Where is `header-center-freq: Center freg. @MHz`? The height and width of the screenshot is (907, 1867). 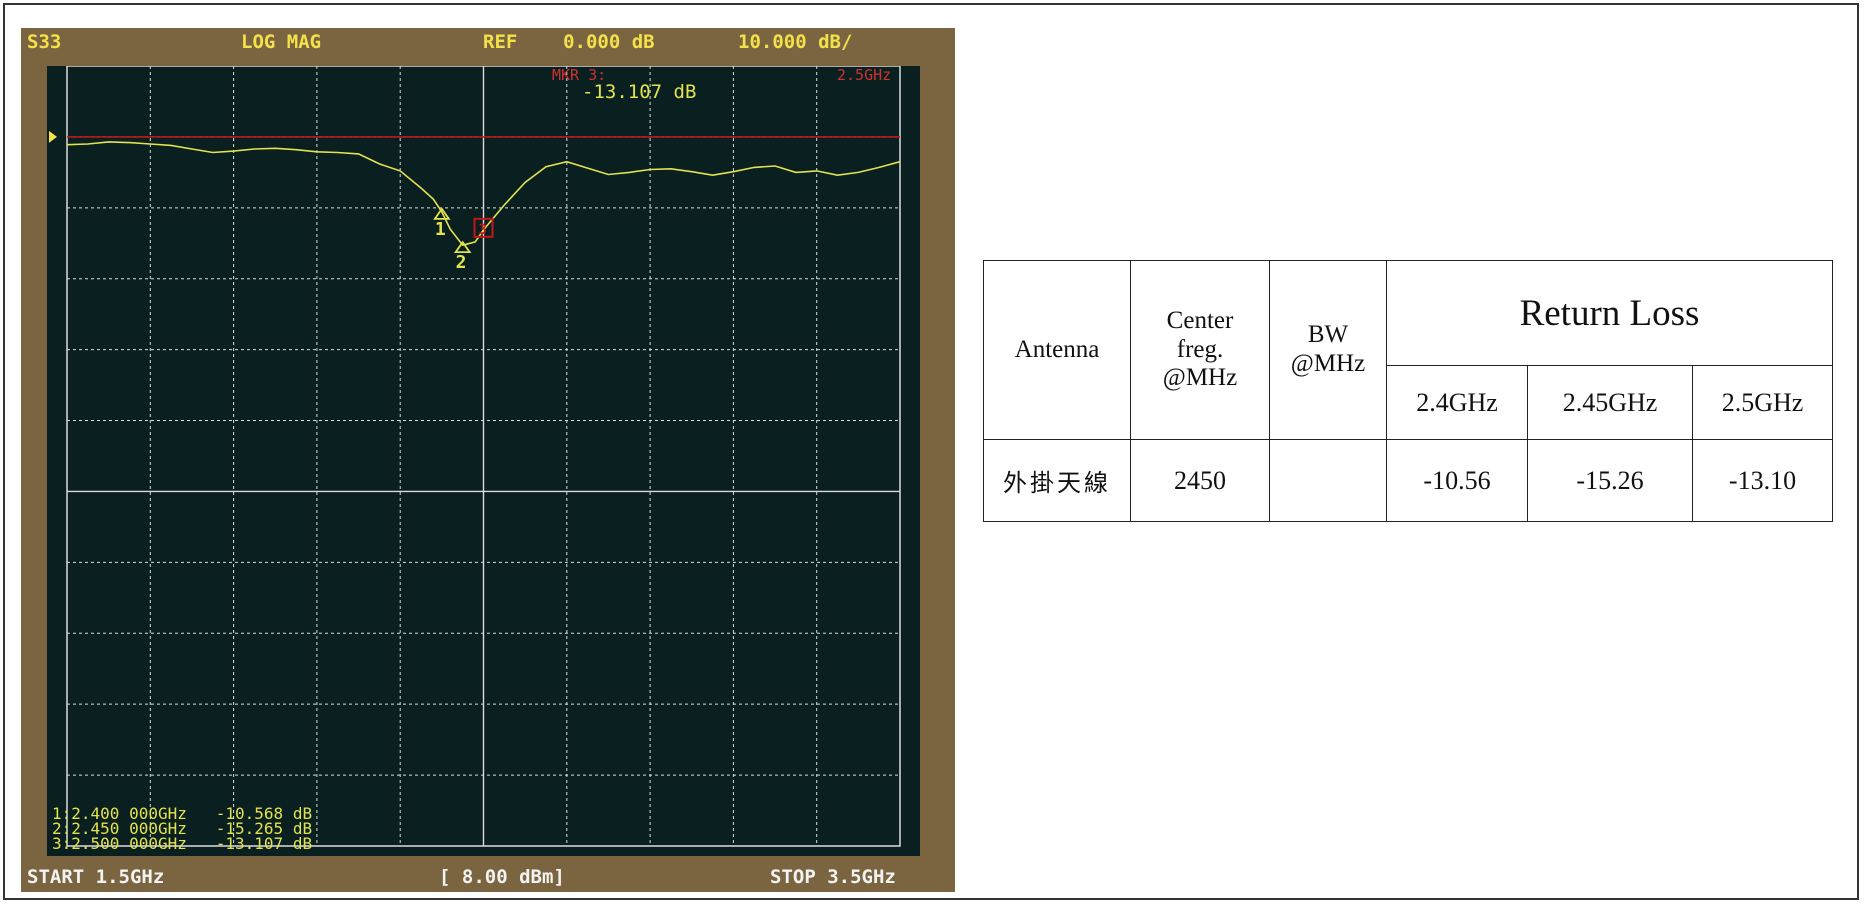 header-center-freq: Center freg. @MHz is located at coordinates (1200, 350).